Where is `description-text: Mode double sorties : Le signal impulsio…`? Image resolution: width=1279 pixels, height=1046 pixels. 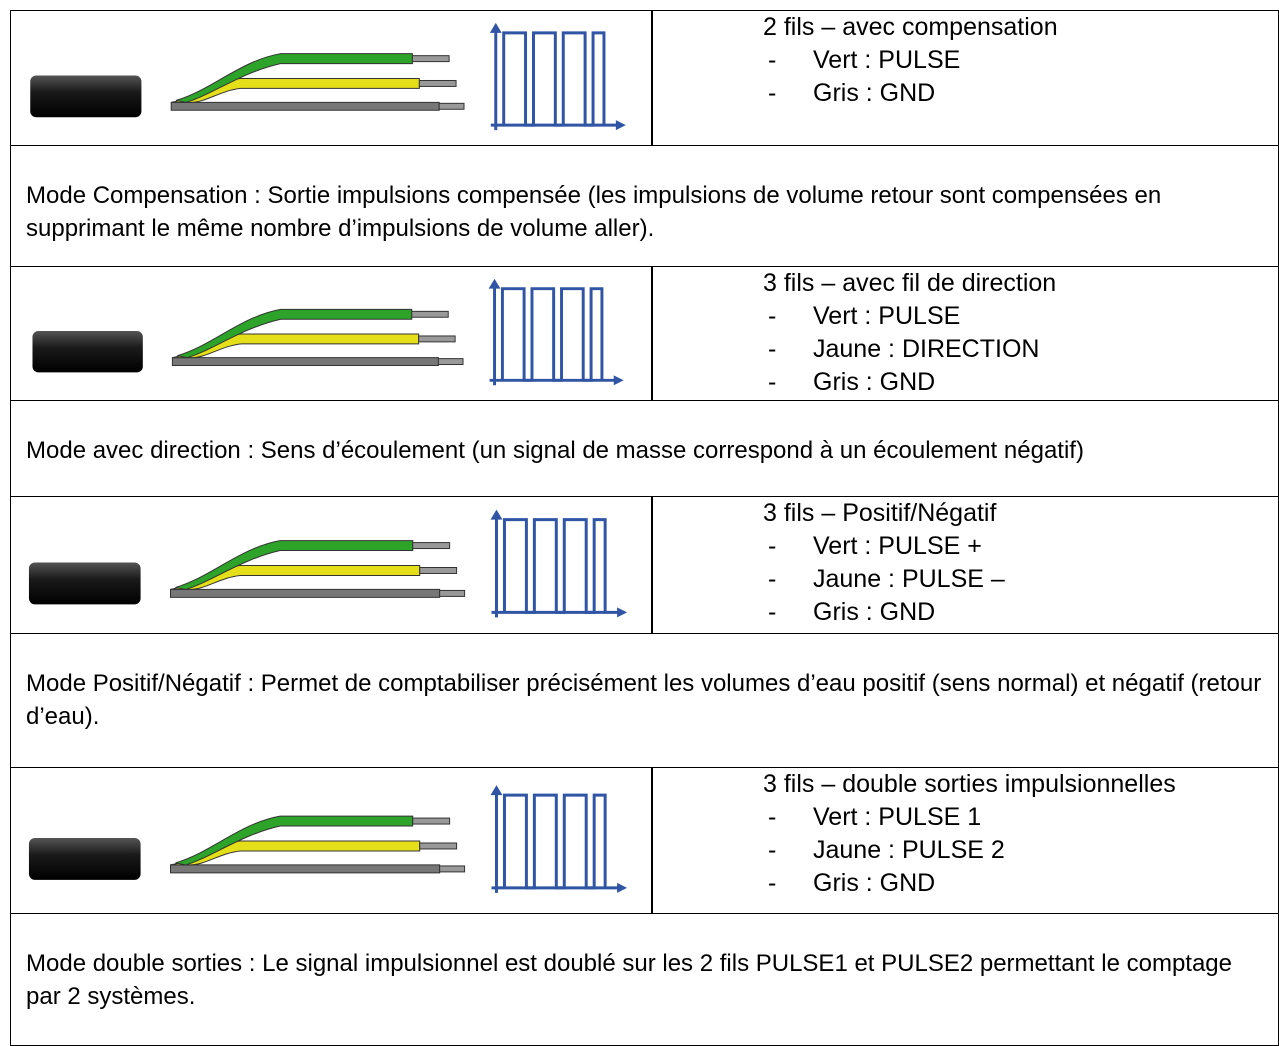
description-text: Mode double sorties : Le signal impulsio… is located at coordinates (629, 980).